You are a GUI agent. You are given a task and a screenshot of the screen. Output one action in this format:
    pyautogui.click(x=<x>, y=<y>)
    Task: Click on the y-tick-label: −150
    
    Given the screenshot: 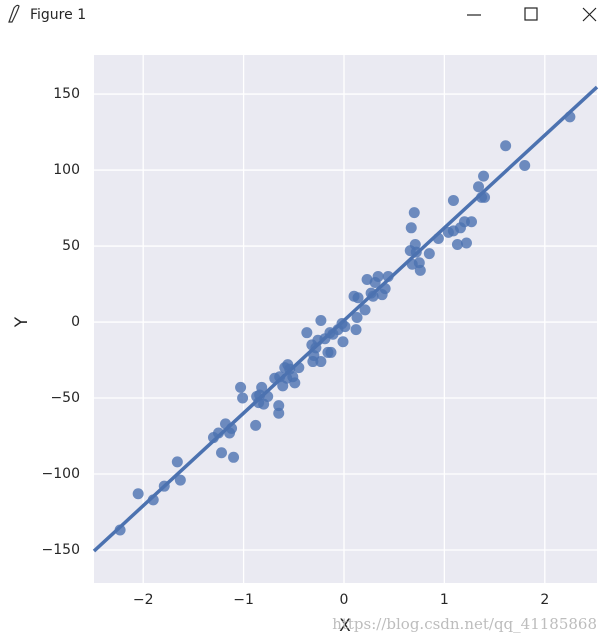 What is the action you would take?
    pyautogui.click(x=61, y=550)
    